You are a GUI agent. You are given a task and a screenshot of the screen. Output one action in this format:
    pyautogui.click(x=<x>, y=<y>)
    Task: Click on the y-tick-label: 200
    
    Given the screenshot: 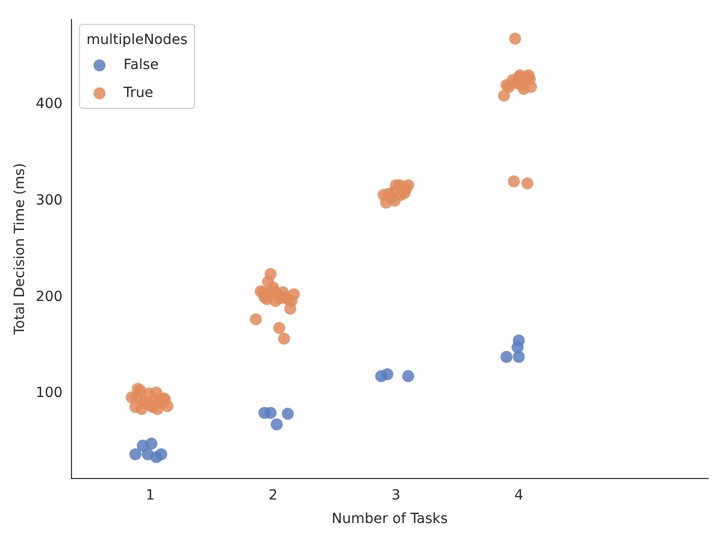 What is the action you would take?
    pyautogui.click(x=49, y=296)
    